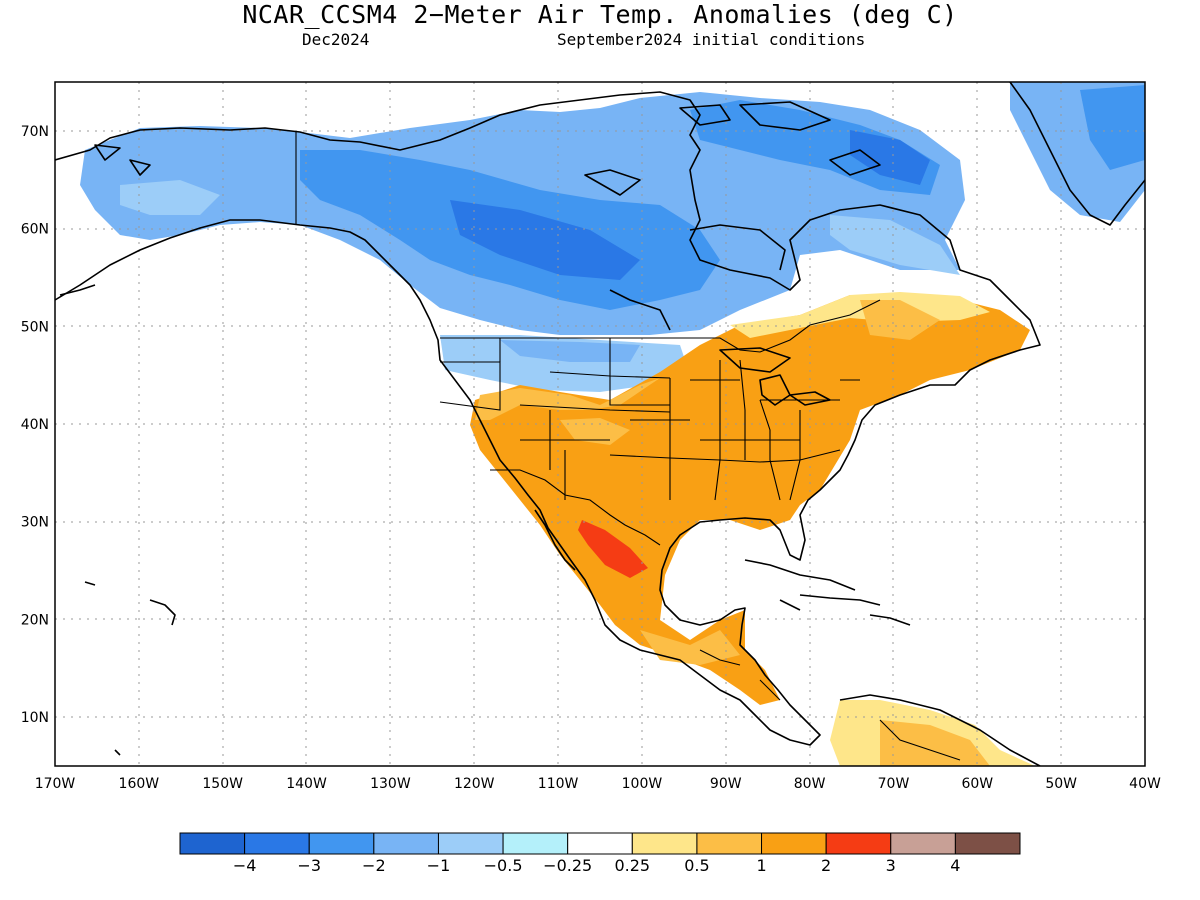 Image resolution: width=1200 pixels, height=900 pixels. What do you see at coordinates (245, 865) in the screenshot?
I see `legend-label: −4` at bounding box center [245, 865].